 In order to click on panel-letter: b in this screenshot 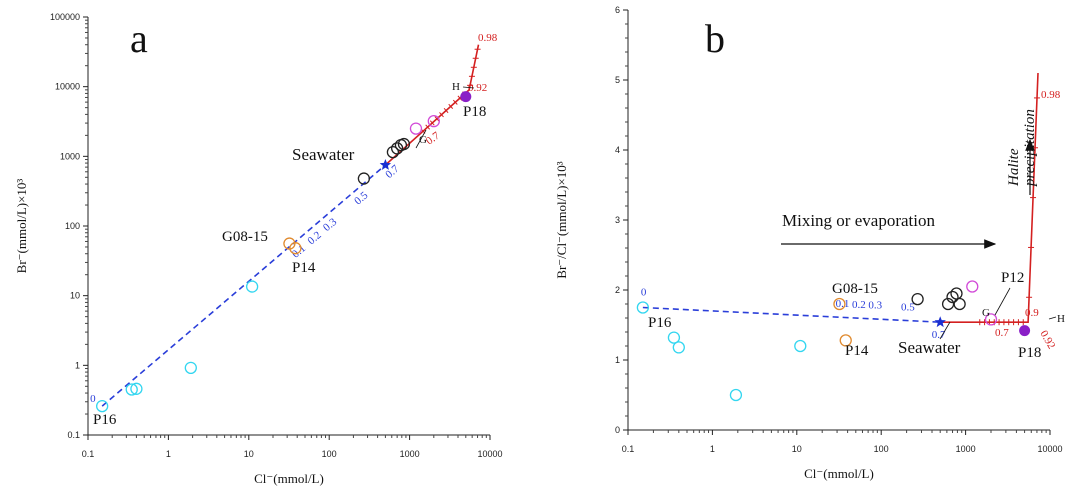, I will do `click(715, 38)`.